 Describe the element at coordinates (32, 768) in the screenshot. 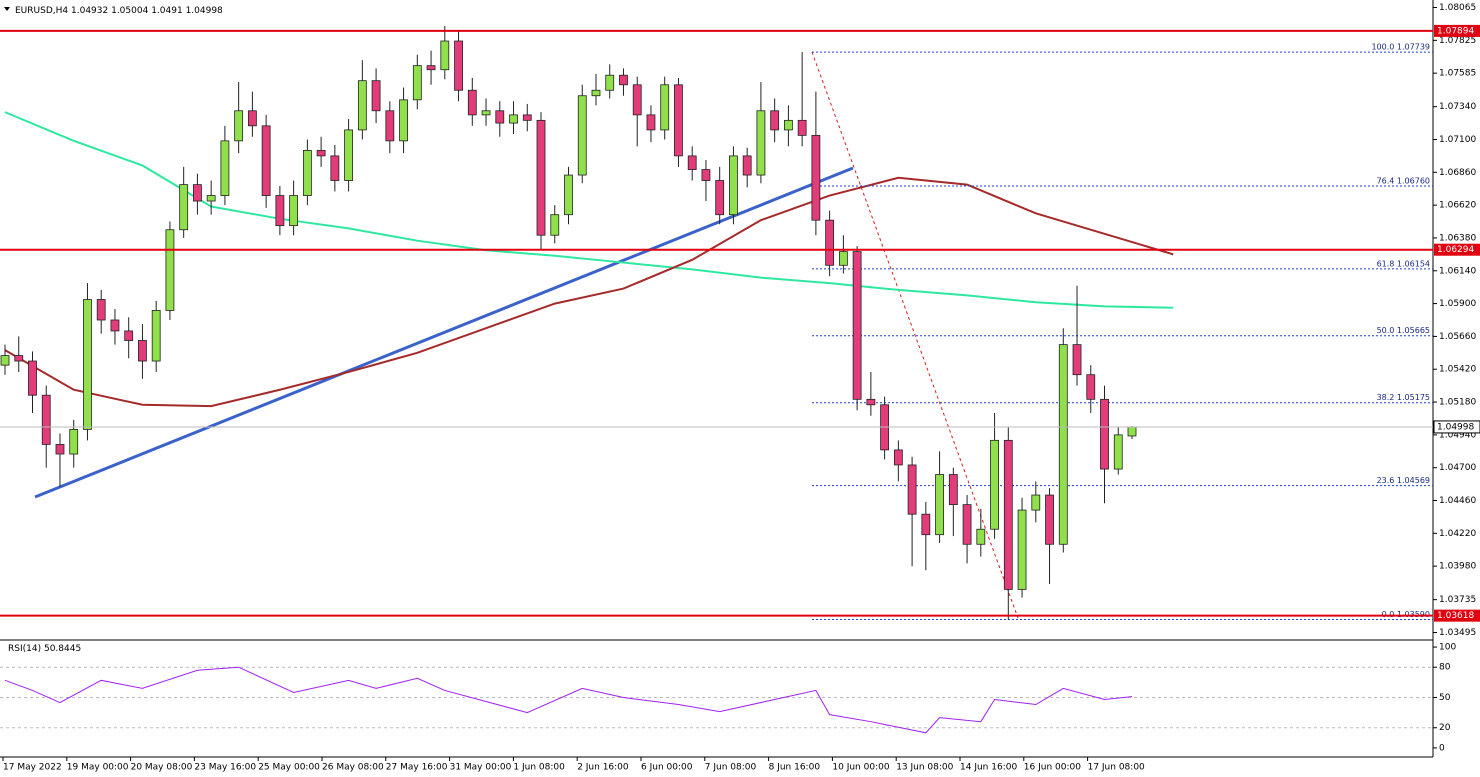

I see `x-tick-label: 17 May 2022` at that location.